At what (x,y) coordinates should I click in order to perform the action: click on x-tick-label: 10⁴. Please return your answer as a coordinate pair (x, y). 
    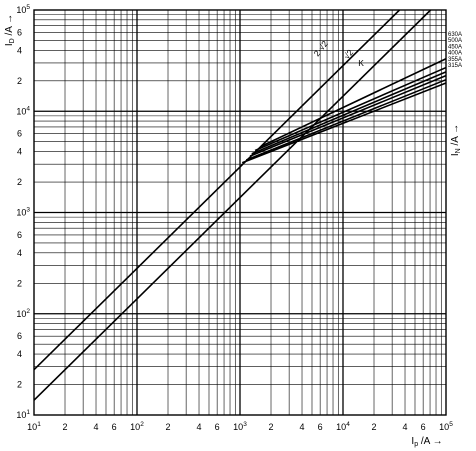
    Looking at the image, I should click on (343, 426).